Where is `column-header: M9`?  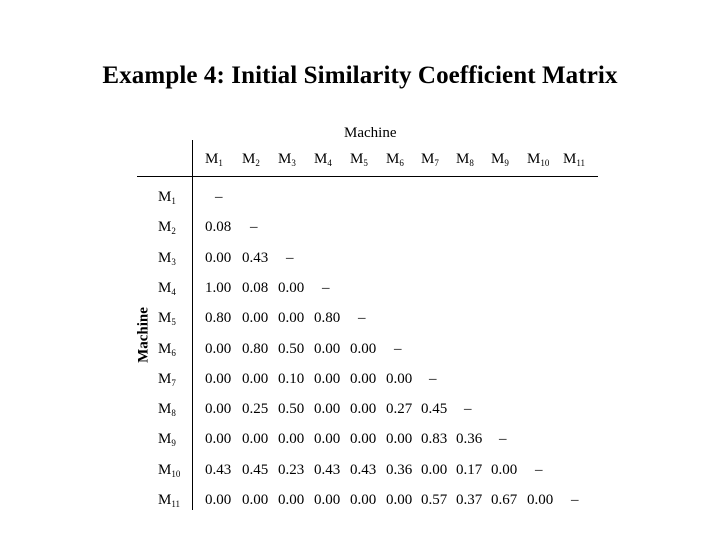
column-header: M9 is located at coordinates (500, 159).